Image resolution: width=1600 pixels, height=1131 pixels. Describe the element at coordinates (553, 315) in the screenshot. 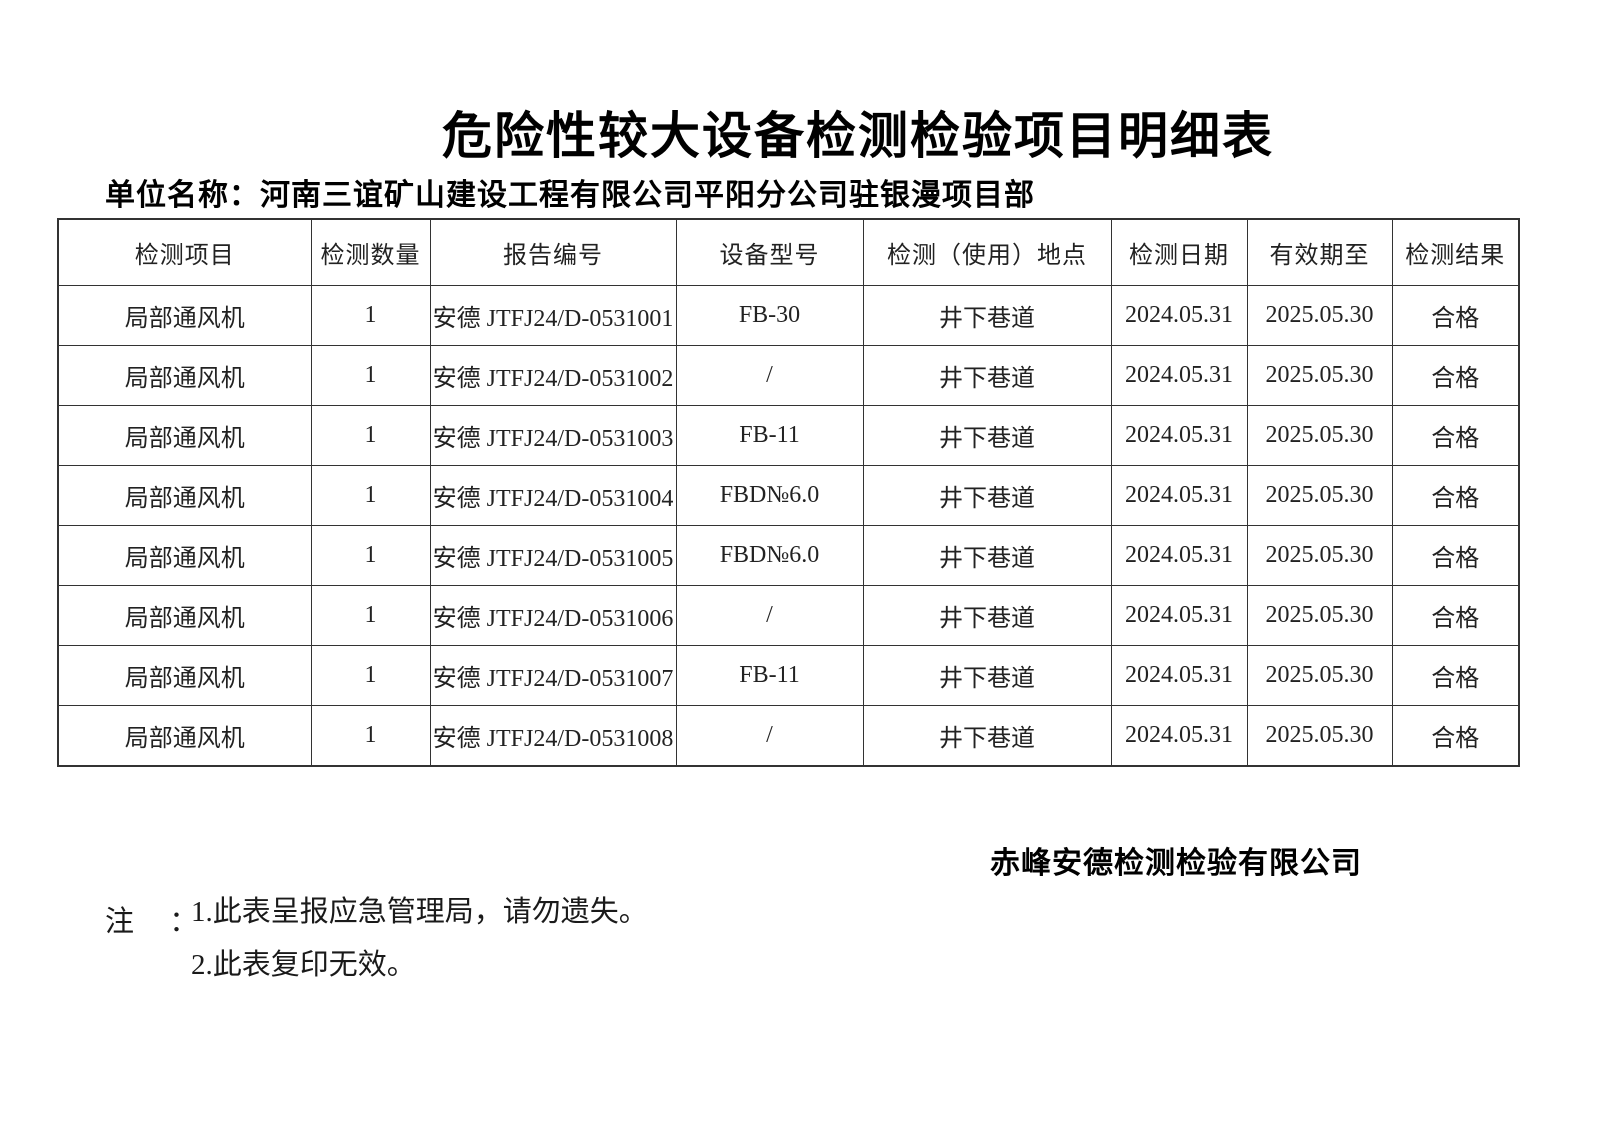

I see `table-cell: 安德 JTFJ24/D-0531001` at that location.